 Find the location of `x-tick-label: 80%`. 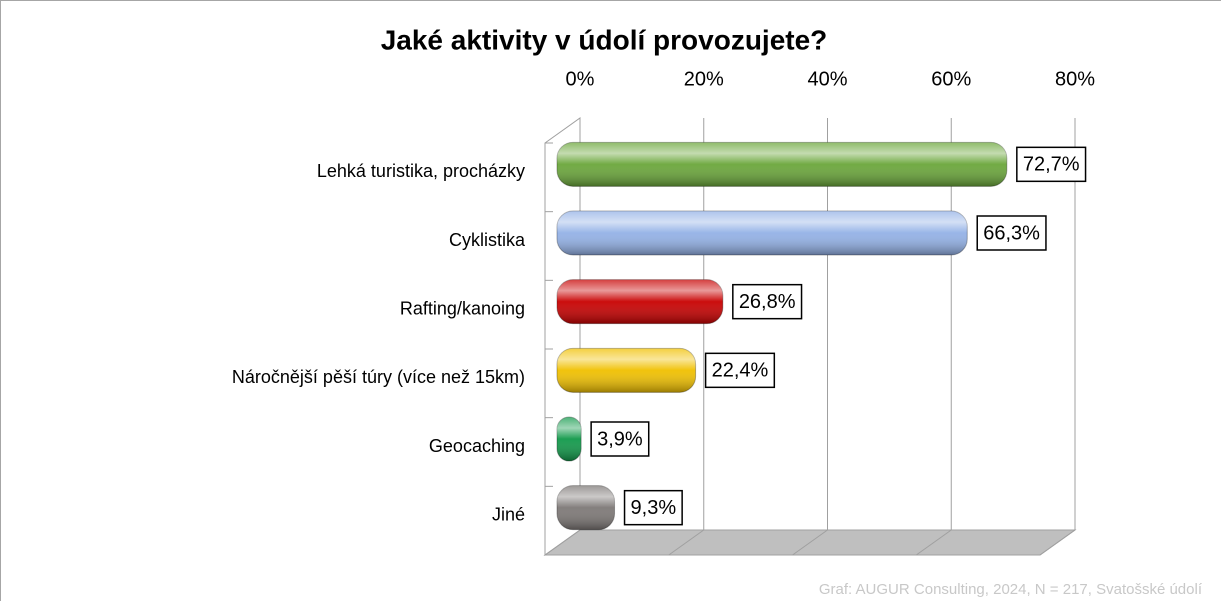

x-tick-label: 80% is located at coordinates (1075, 79).